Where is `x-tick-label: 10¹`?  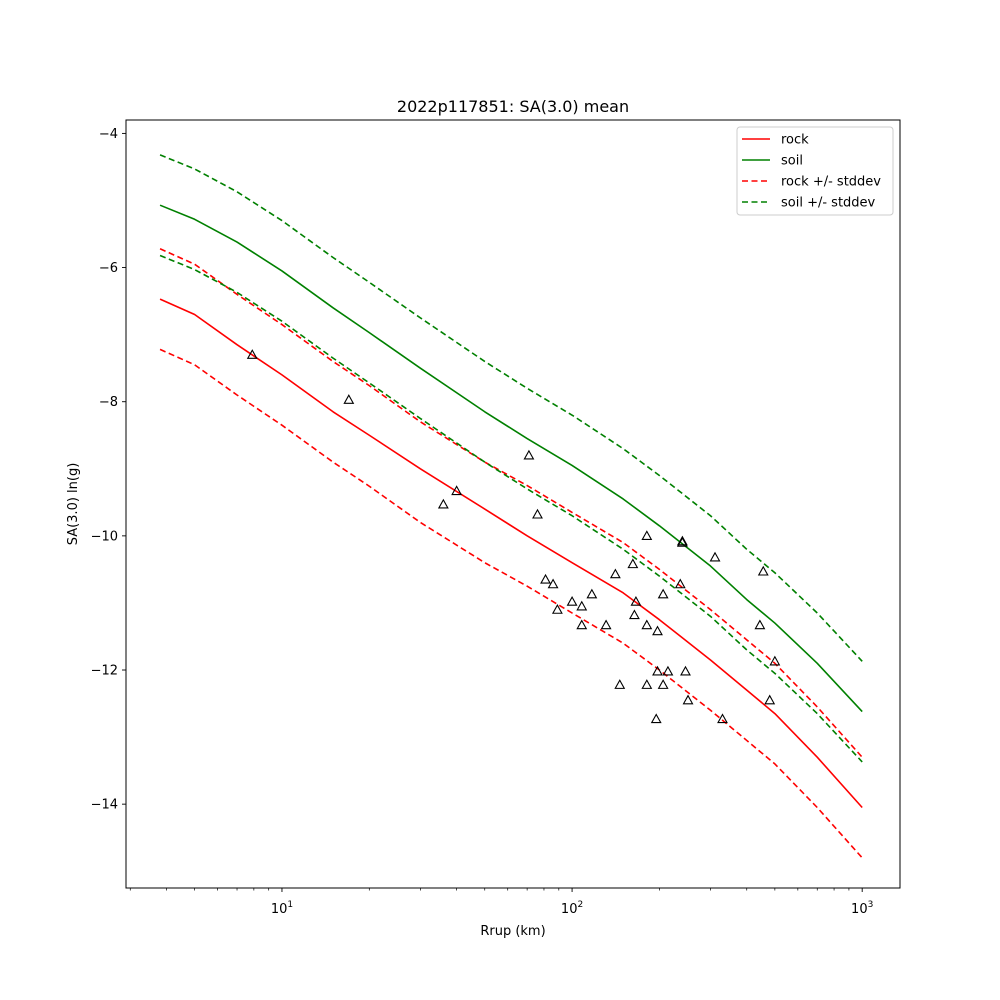 x-tick-label: 10¹ is located at coordinates (282, 908).